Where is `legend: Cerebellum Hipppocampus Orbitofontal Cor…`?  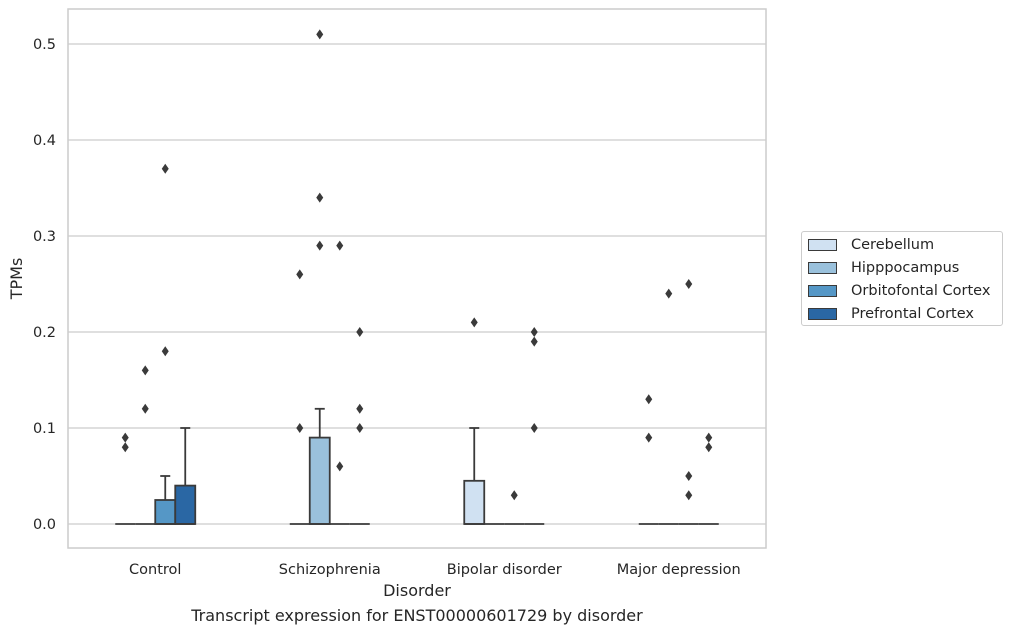 legend: Cerebellum Hipppocampus Orbitofontal Cor… is located at coordinates (902, 278).